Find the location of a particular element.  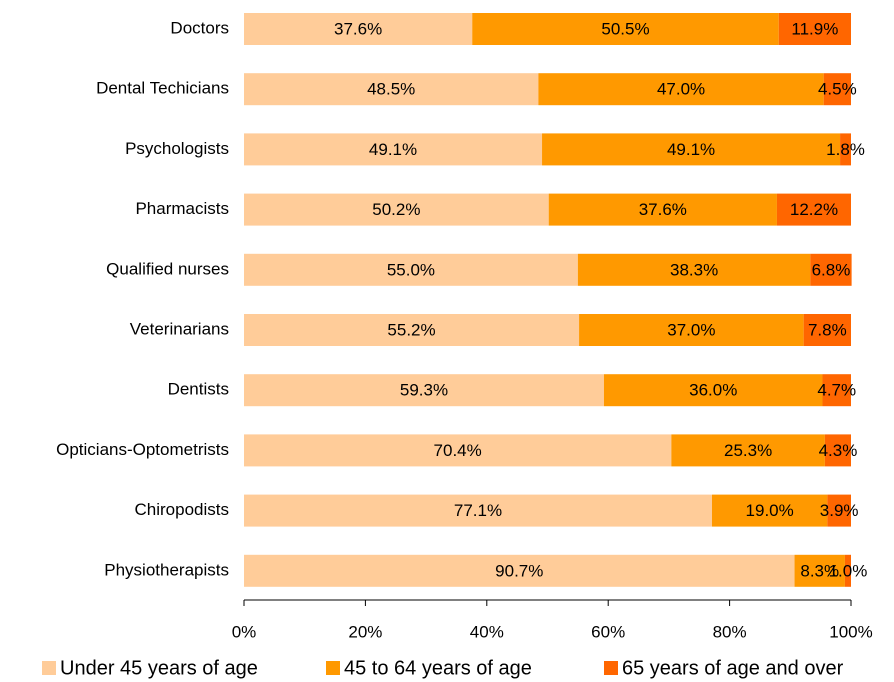

data-label: 1.8% is located at coordinates (845, 149).